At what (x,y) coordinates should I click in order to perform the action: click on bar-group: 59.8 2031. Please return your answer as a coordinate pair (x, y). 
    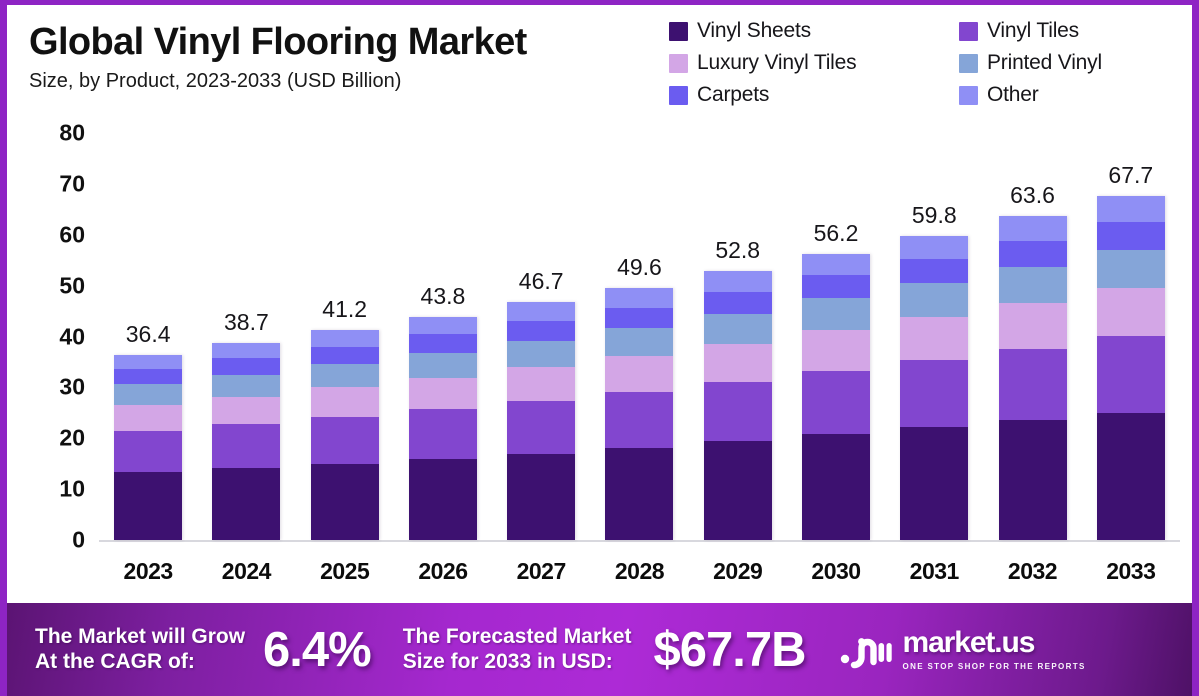
    Looking at the image, I should click on (934, 362).